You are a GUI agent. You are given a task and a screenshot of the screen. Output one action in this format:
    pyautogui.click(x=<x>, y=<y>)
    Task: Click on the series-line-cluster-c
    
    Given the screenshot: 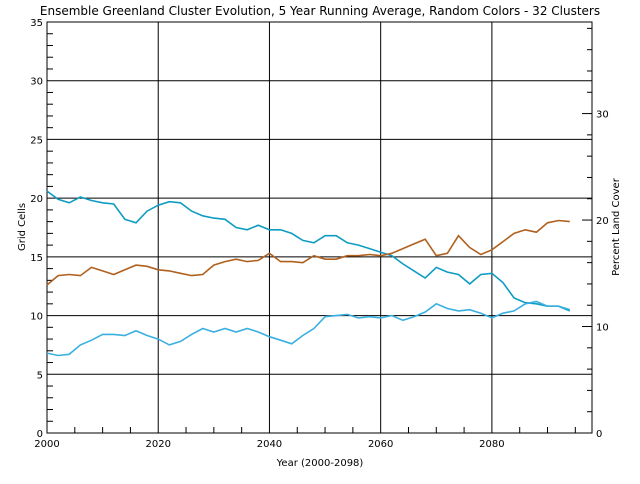 What is the action you would take?
    pyautogui.click(x=308, y=328)
    